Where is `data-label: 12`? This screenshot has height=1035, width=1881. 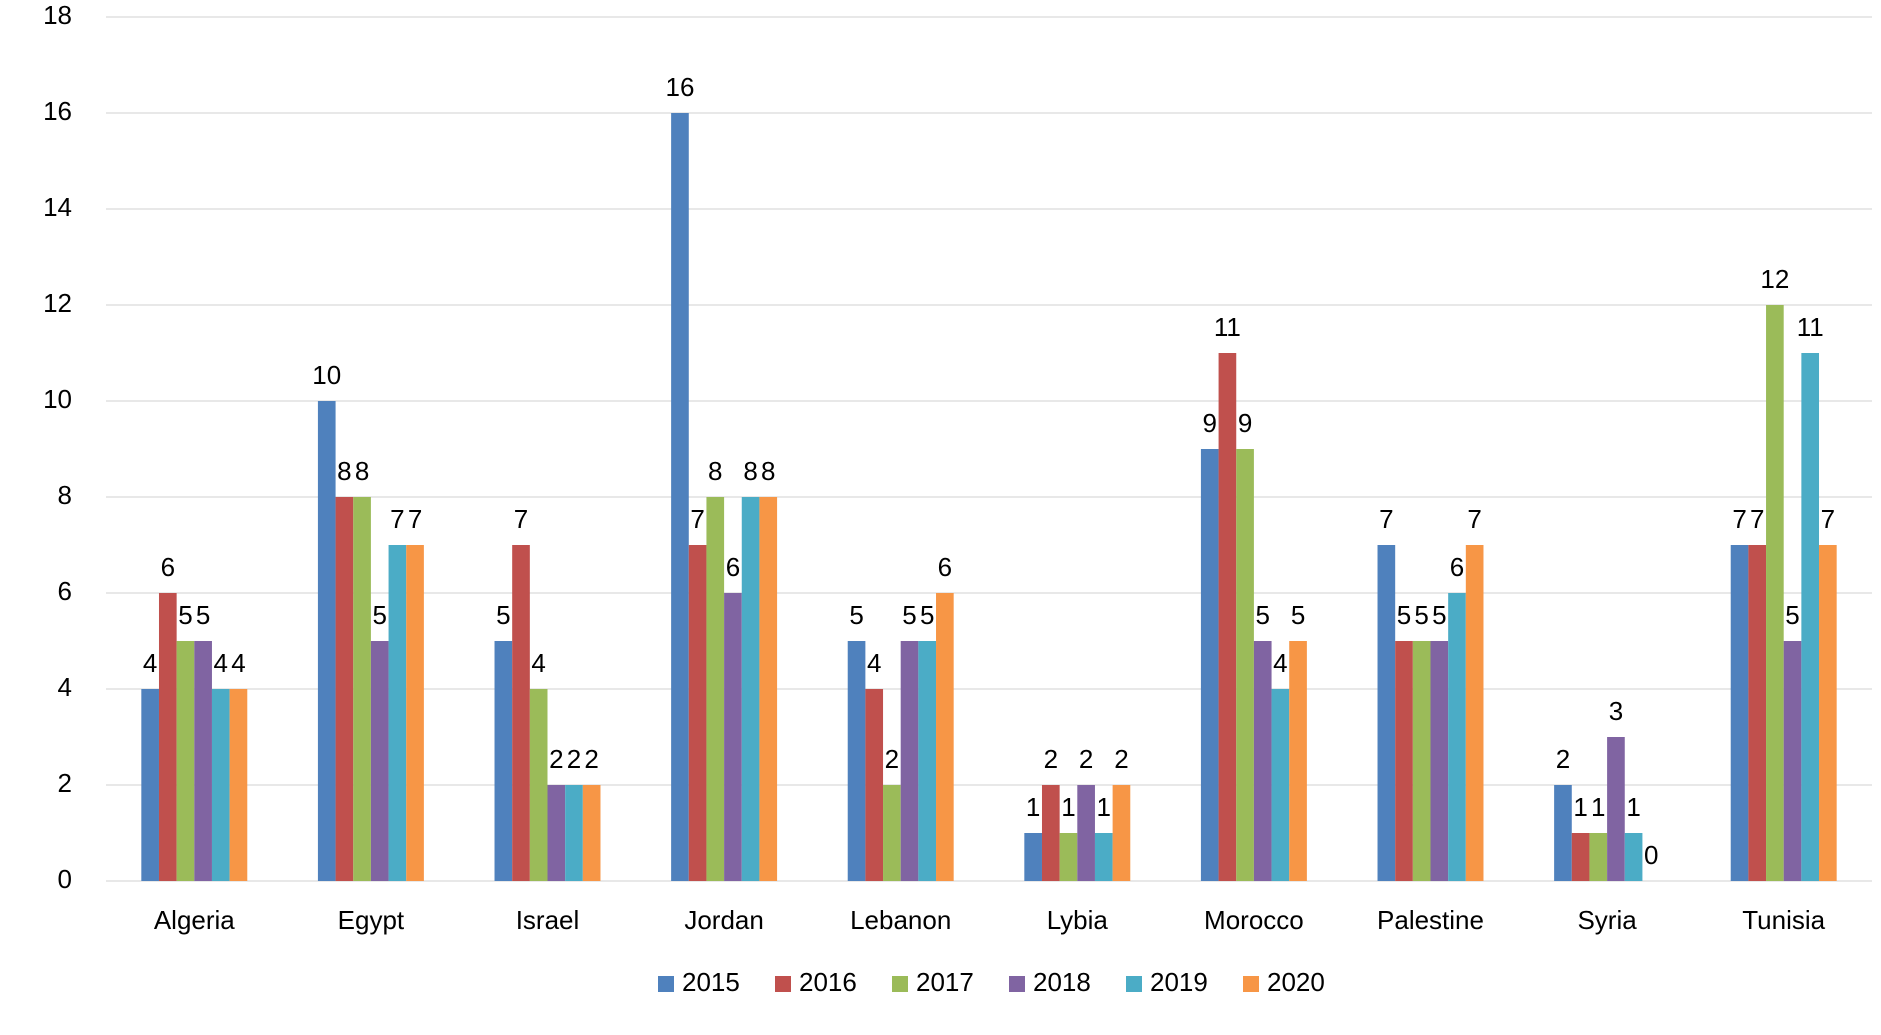
data-label: 12 is located at coordinates (1774, 279).